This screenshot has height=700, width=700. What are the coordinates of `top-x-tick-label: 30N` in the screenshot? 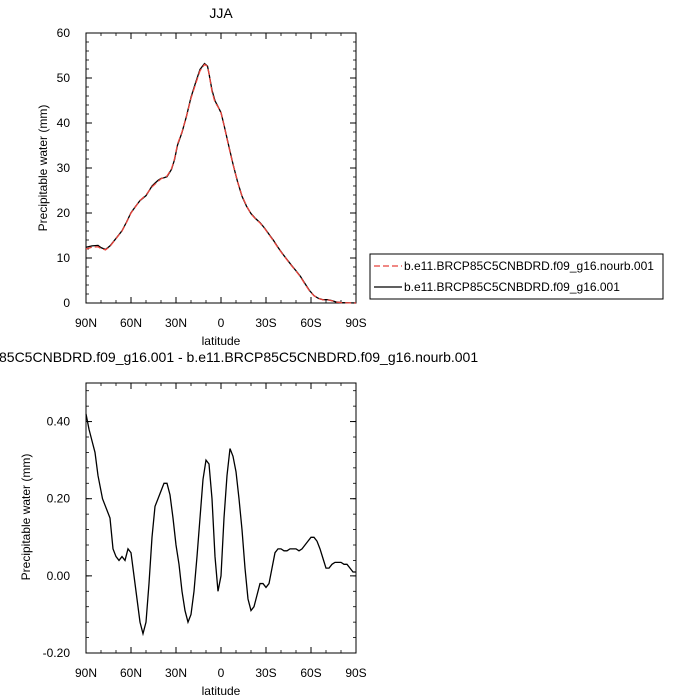 It's located at (176, 323).